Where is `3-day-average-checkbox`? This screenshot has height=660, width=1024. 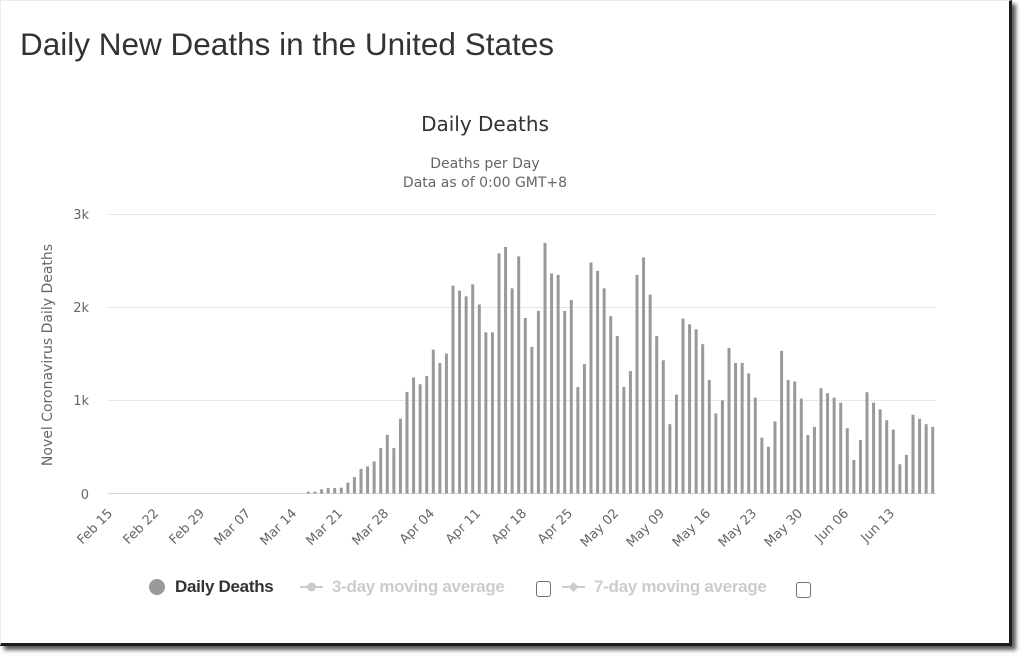 3-day-average-checkbox is located at coordinates (543, 589).